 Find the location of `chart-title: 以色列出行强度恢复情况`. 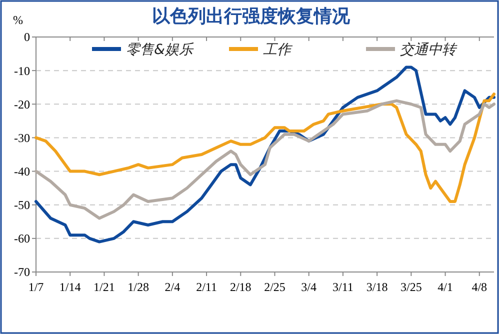

chart-title: 以色列出行强度恢复情况 is located at coordinates (251, 16).